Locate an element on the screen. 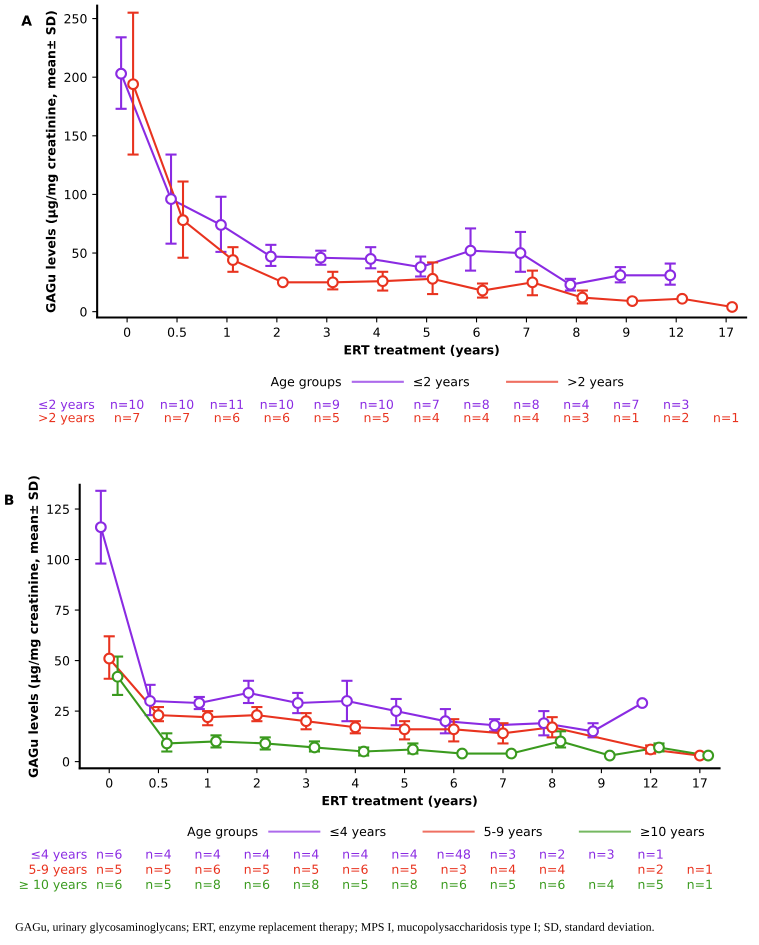 The width and height of the screenshot is (759, 945). x-tick-label: 5 is located at coordinates (405, 783).